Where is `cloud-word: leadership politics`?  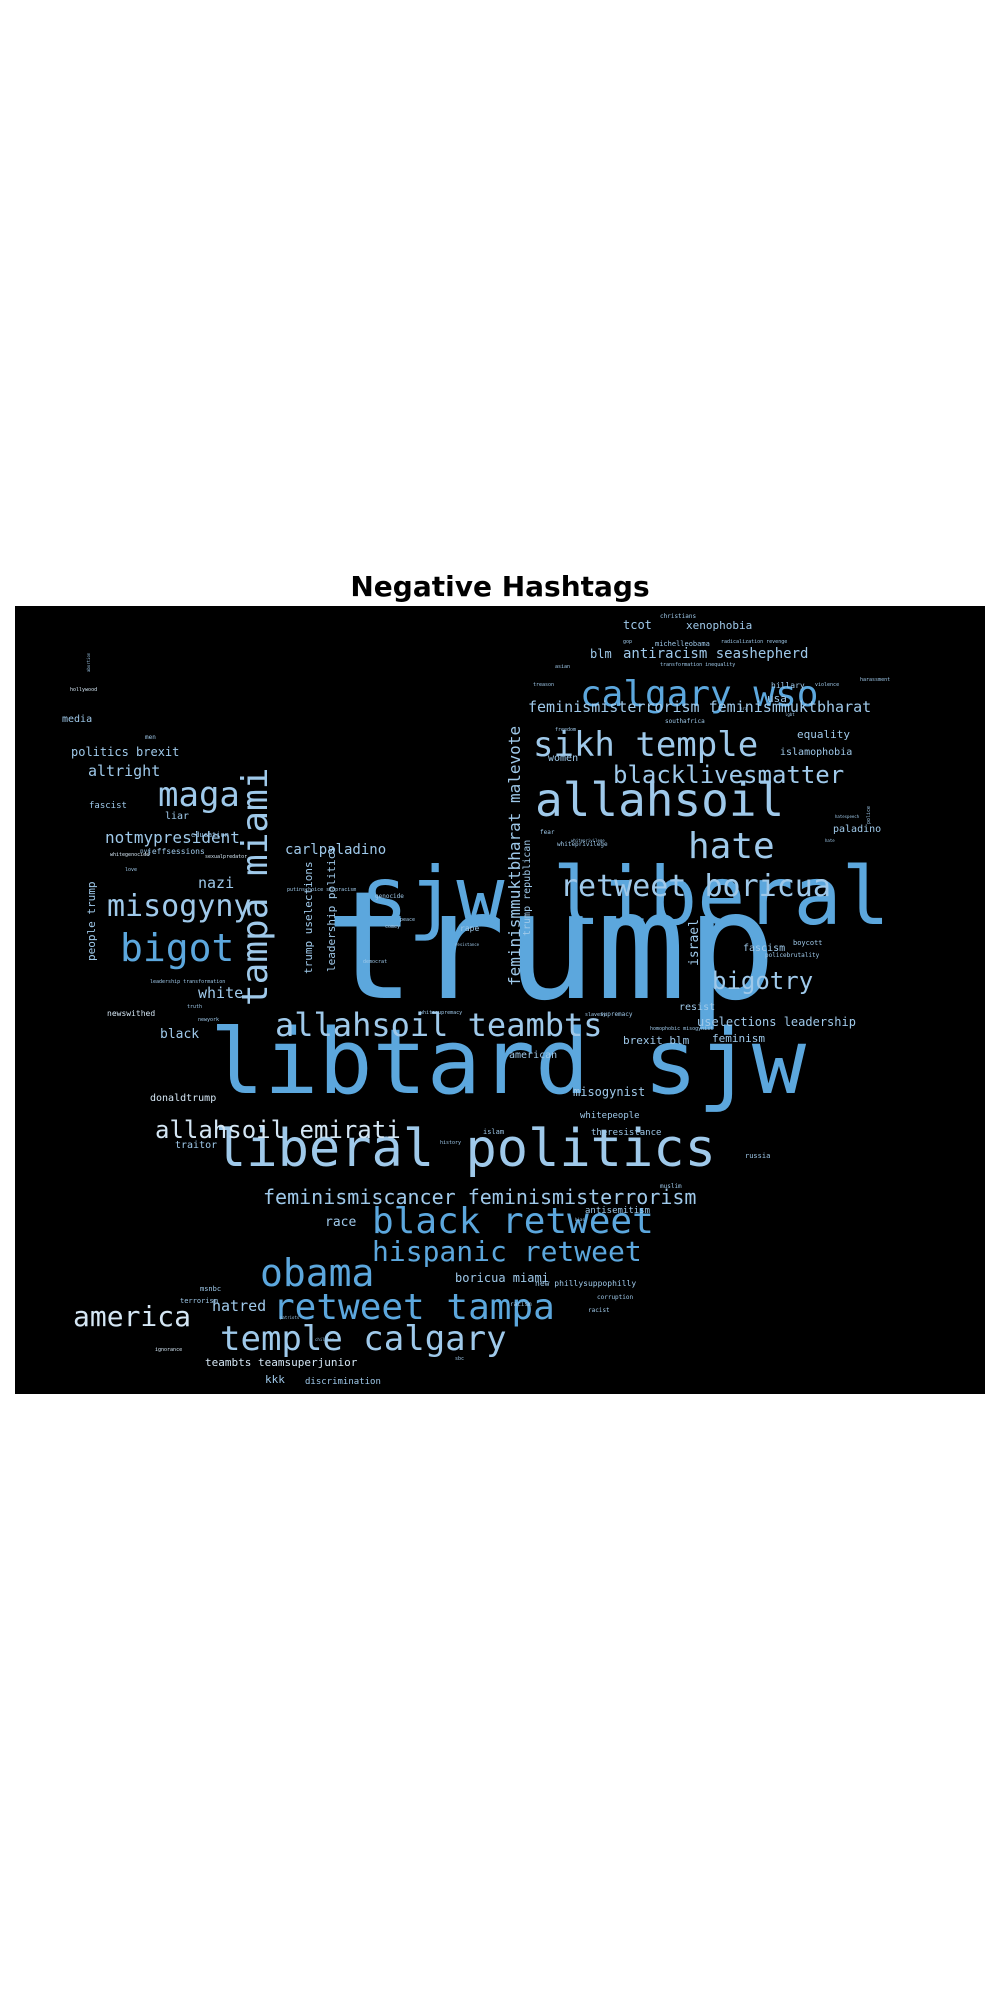 cloud-word: leadership politics is located at coordinates (331, 909).